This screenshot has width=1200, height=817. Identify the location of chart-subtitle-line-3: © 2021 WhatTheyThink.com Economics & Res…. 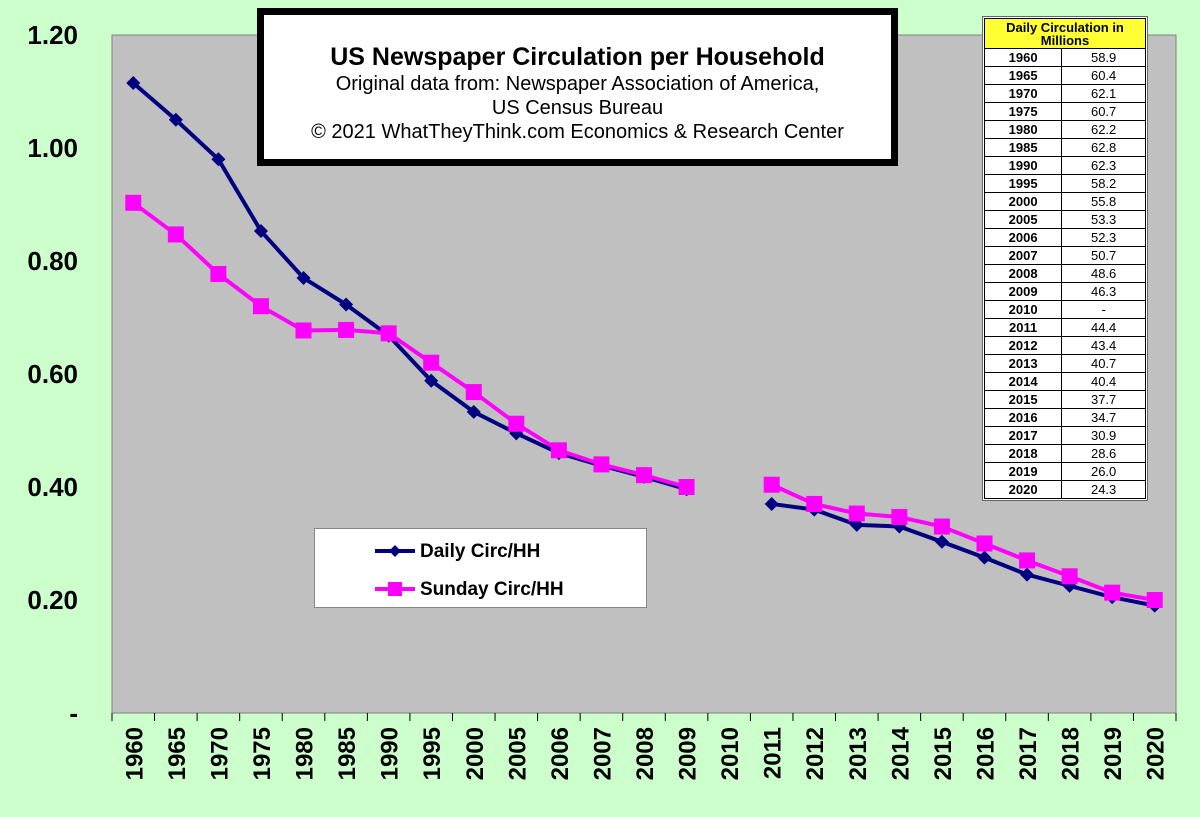
(577, 132).